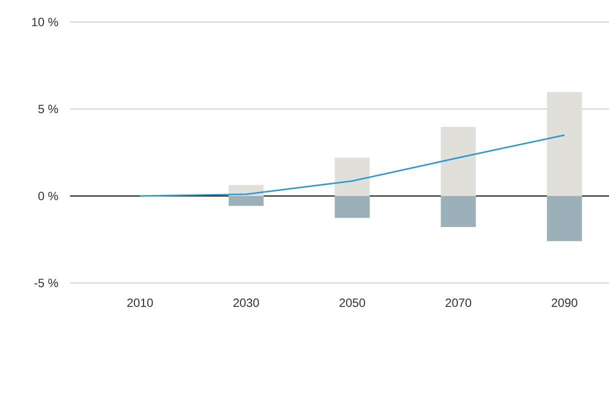 Image resolution: width=609 pixels, height=417 pixels. What do you see at coordinates (459, 302) in the screenshot?
I see `x-tick-label: 2070` at bounding box center [459, 302].